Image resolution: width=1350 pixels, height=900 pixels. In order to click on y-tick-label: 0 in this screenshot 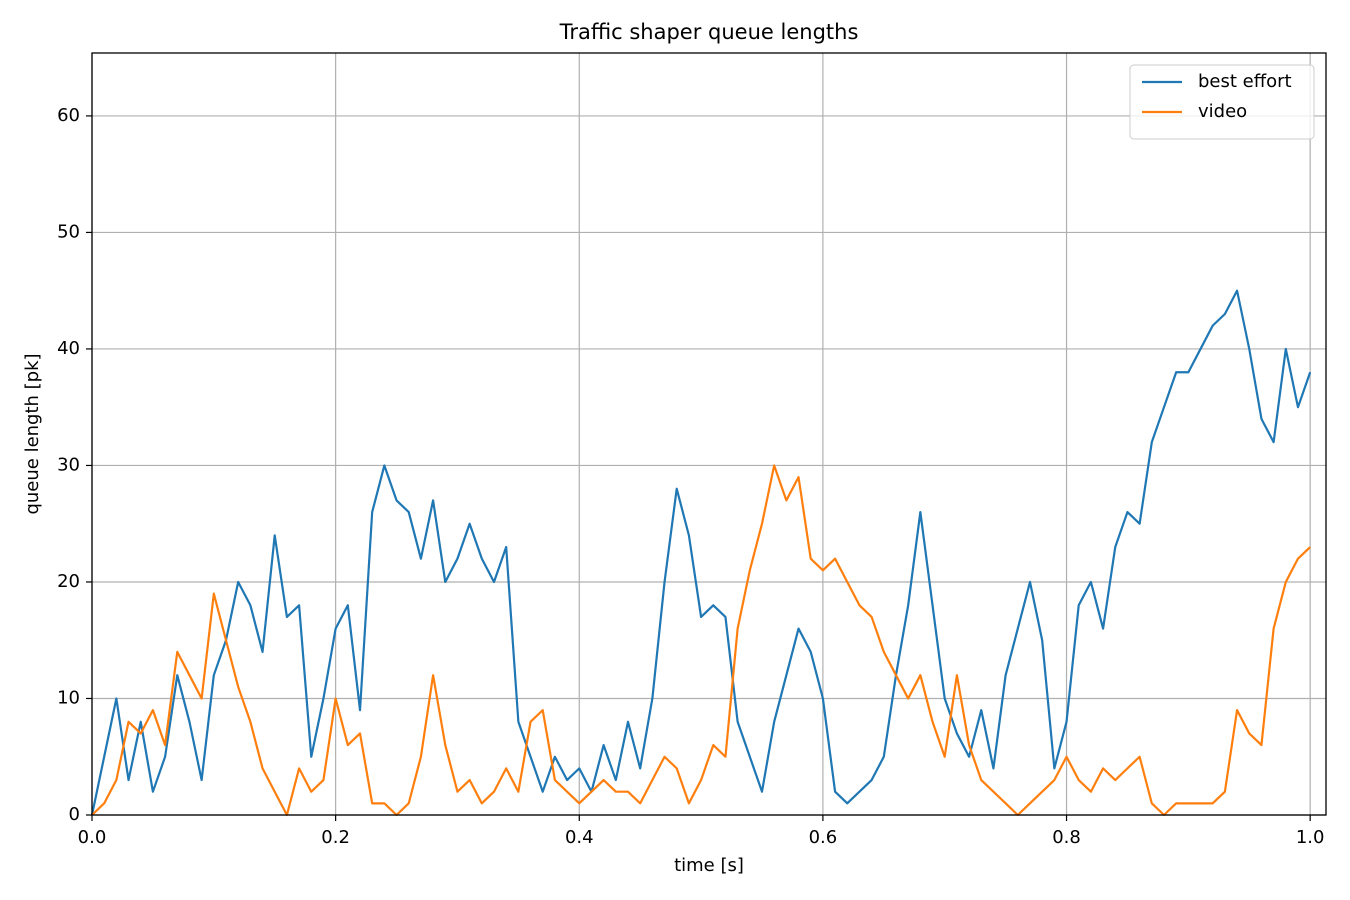, I will do `click(74, 814)`.